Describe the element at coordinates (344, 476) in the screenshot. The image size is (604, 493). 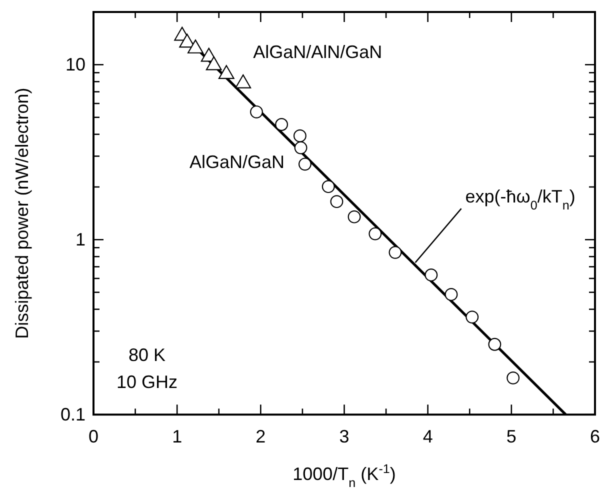
I see `x-axis-title: 1000/T$_{n}$ (K$^{-1}$)` at that location.